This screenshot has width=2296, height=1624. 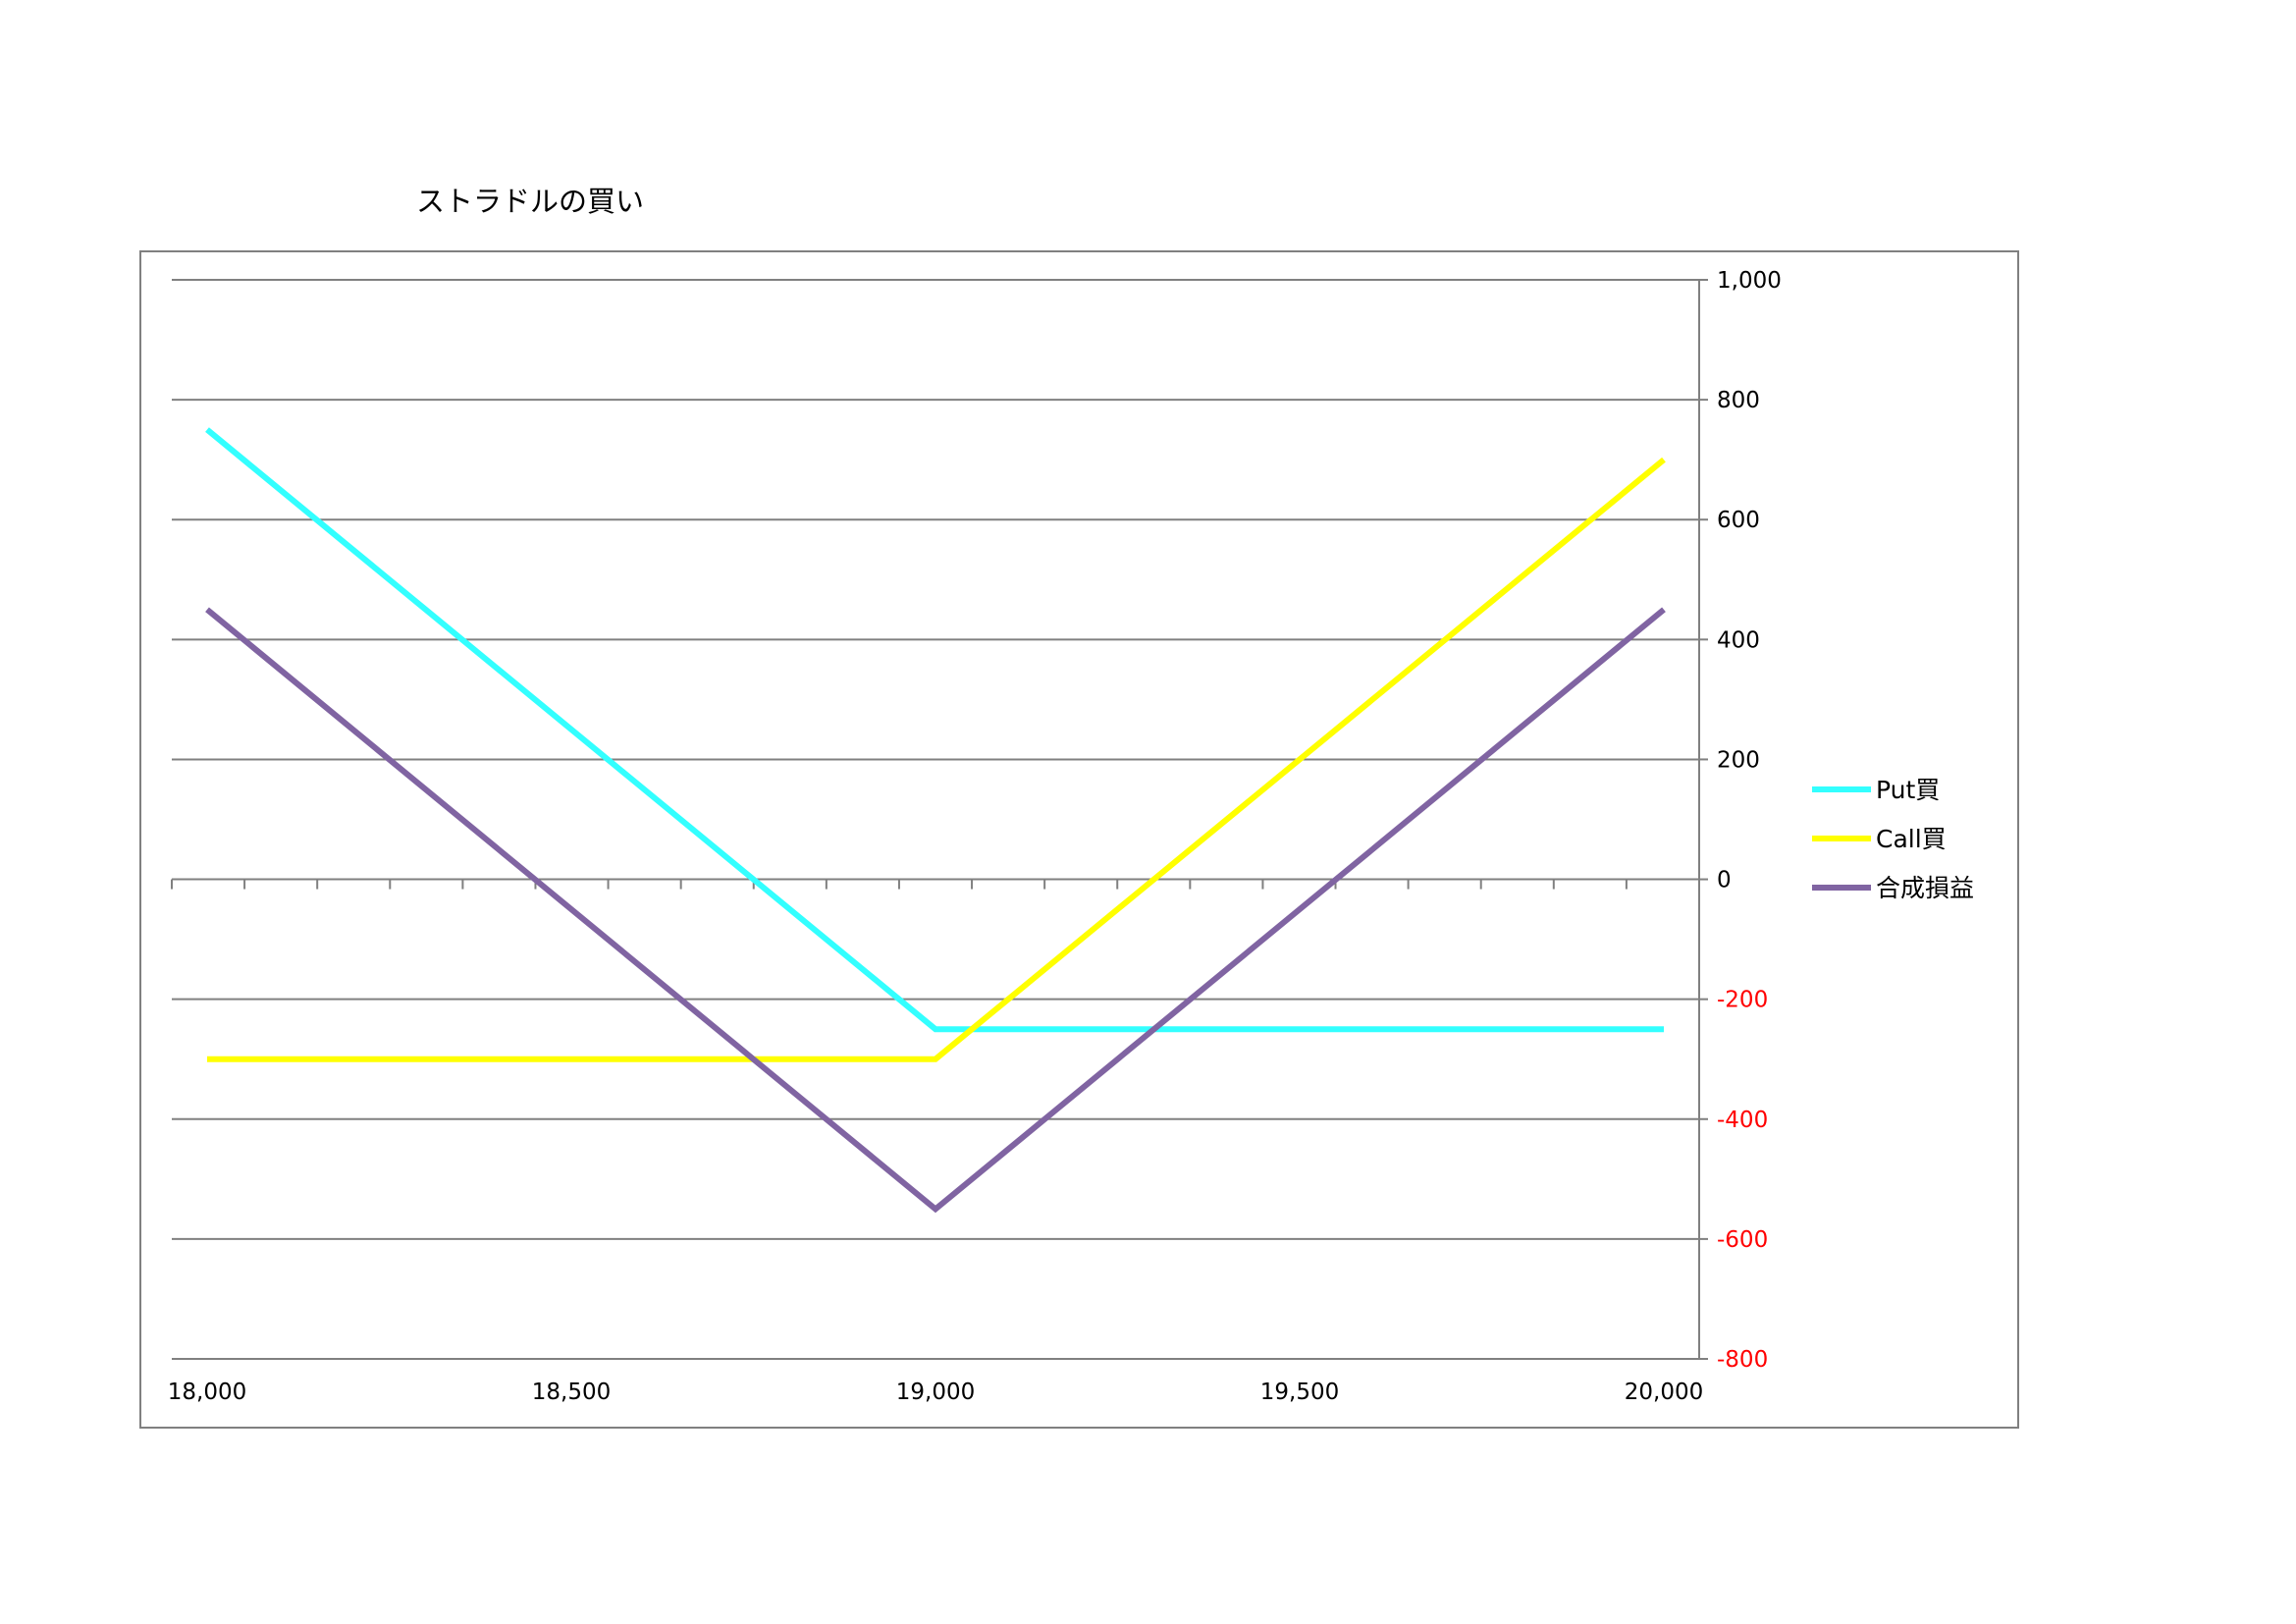 I want to click on y-tick-label: 400, so click(x=1738, y=640).